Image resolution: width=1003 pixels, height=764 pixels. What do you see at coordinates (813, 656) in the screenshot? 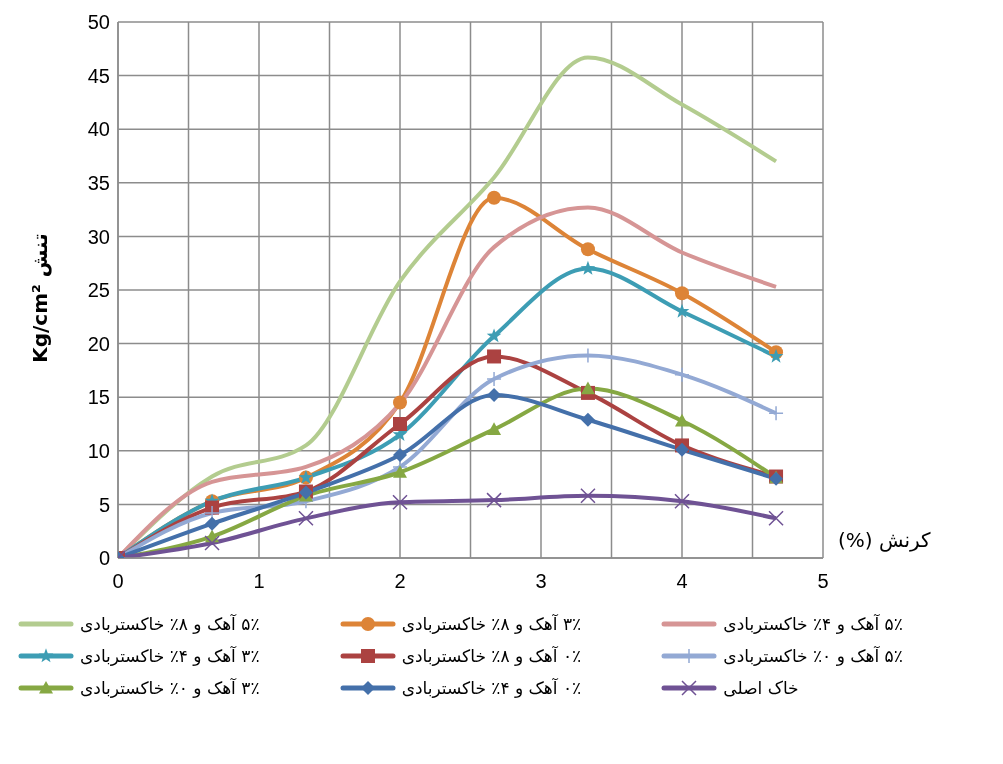
I see `legend-label: ۵٪ آهک و ۰٪ خاکستربادی` at bounding box center [813, 656].